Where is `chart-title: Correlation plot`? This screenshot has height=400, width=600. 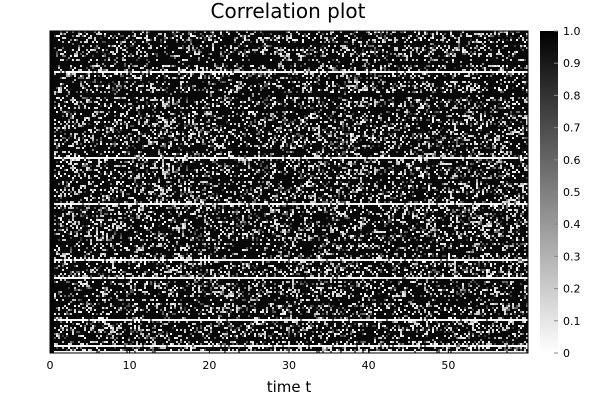 chart-title: Correlation plot is located at coordinates (288, 11).